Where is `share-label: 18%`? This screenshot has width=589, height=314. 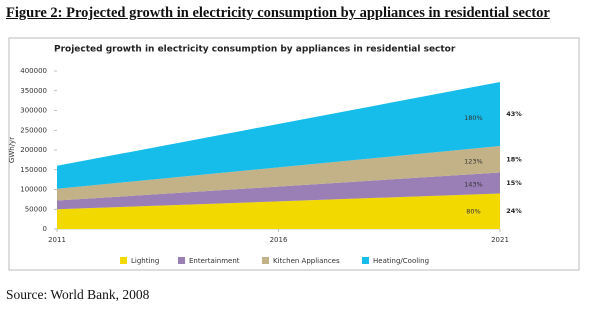 share-label: 18% is located at coordinates (514, 159).